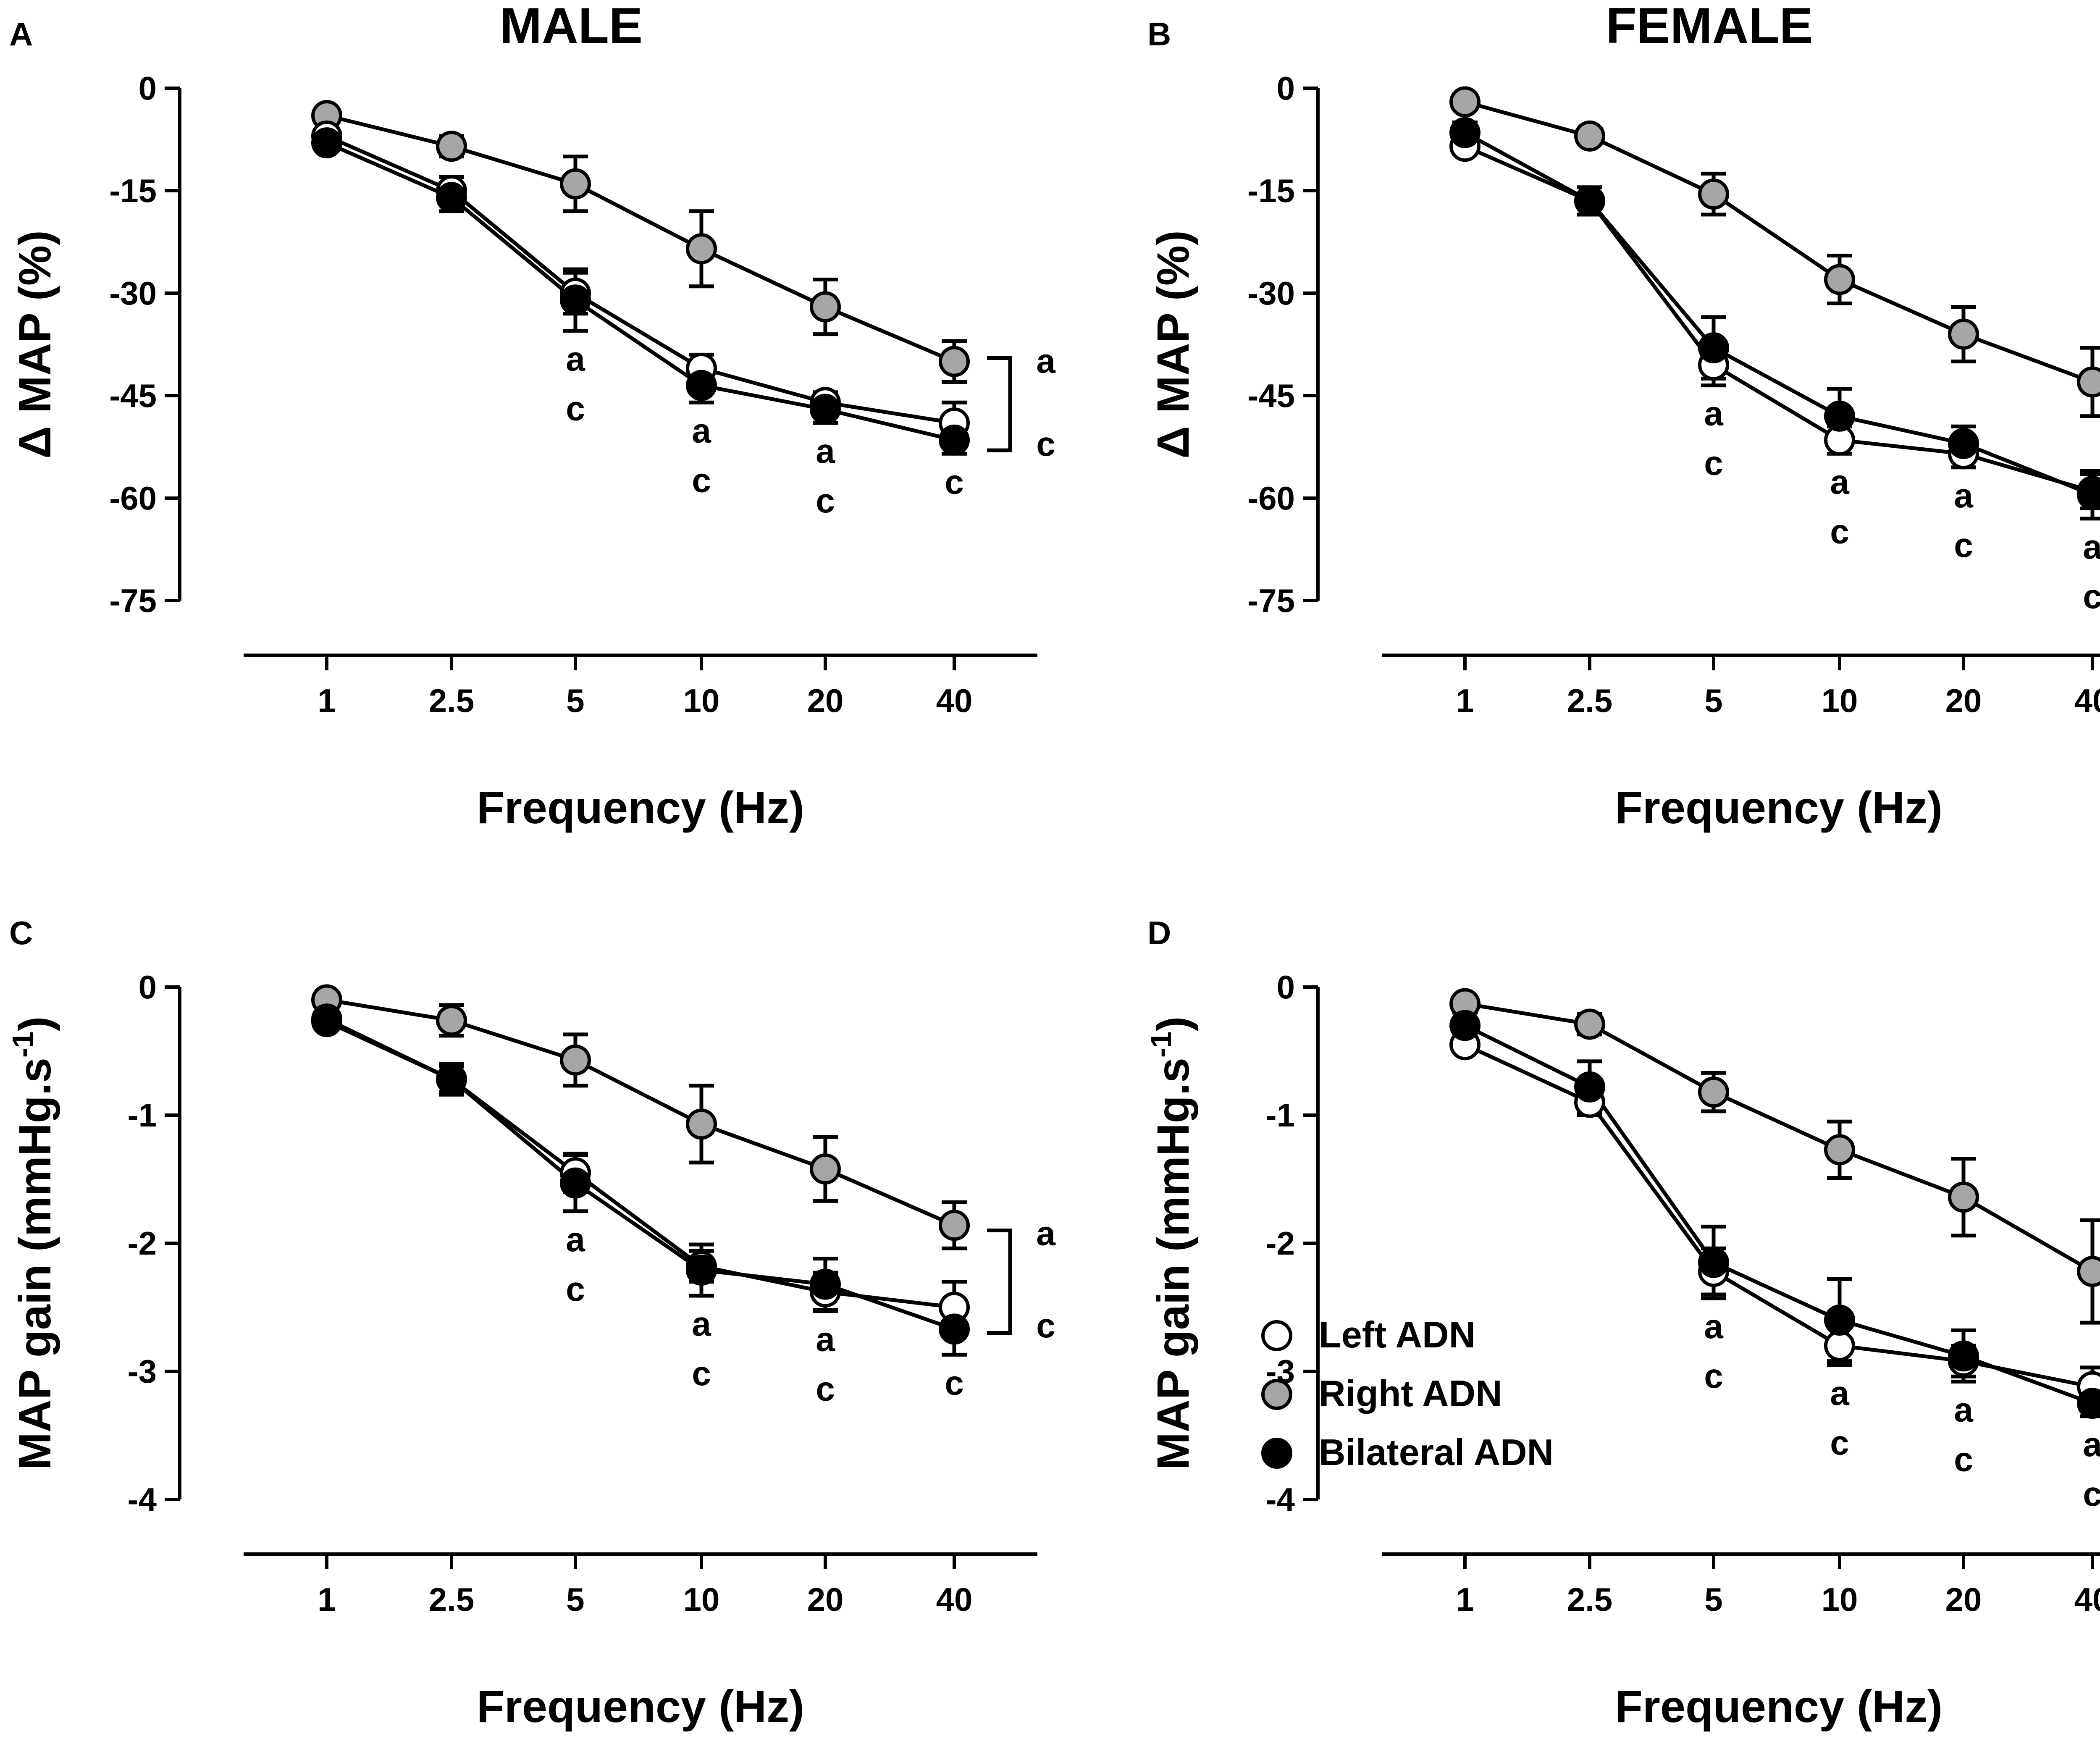 This screenshot has height=1746, width=2100. Describe the element at coordinates (1276, 1453) in the screenshot. I see `legend-marker-bilateral` at that location.